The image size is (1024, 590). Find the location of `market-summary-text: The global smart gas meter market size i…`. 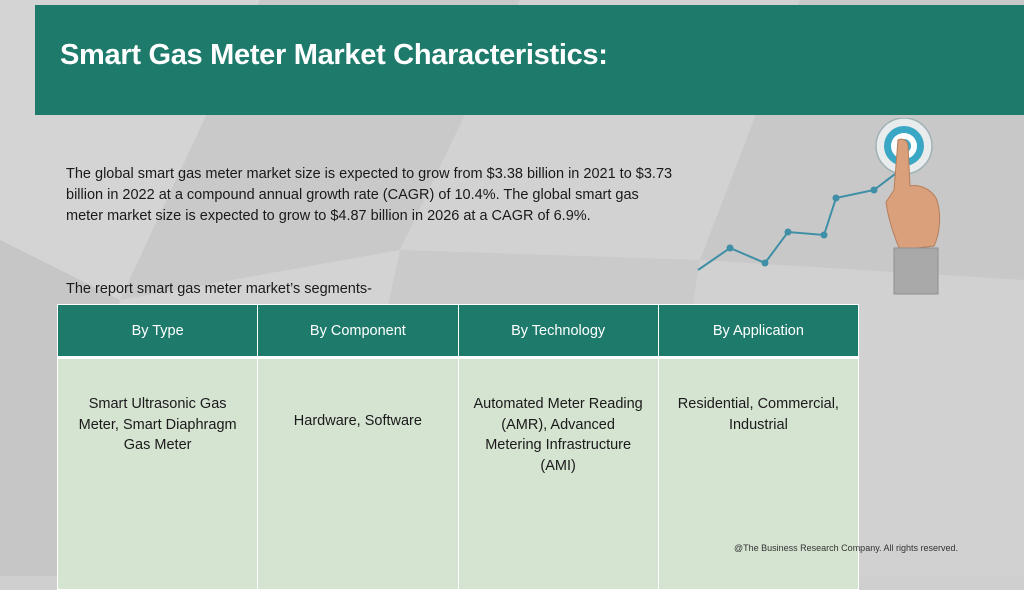

market-summary-text: The global smart gas meter market size i… is located at coordinates (369, 195).